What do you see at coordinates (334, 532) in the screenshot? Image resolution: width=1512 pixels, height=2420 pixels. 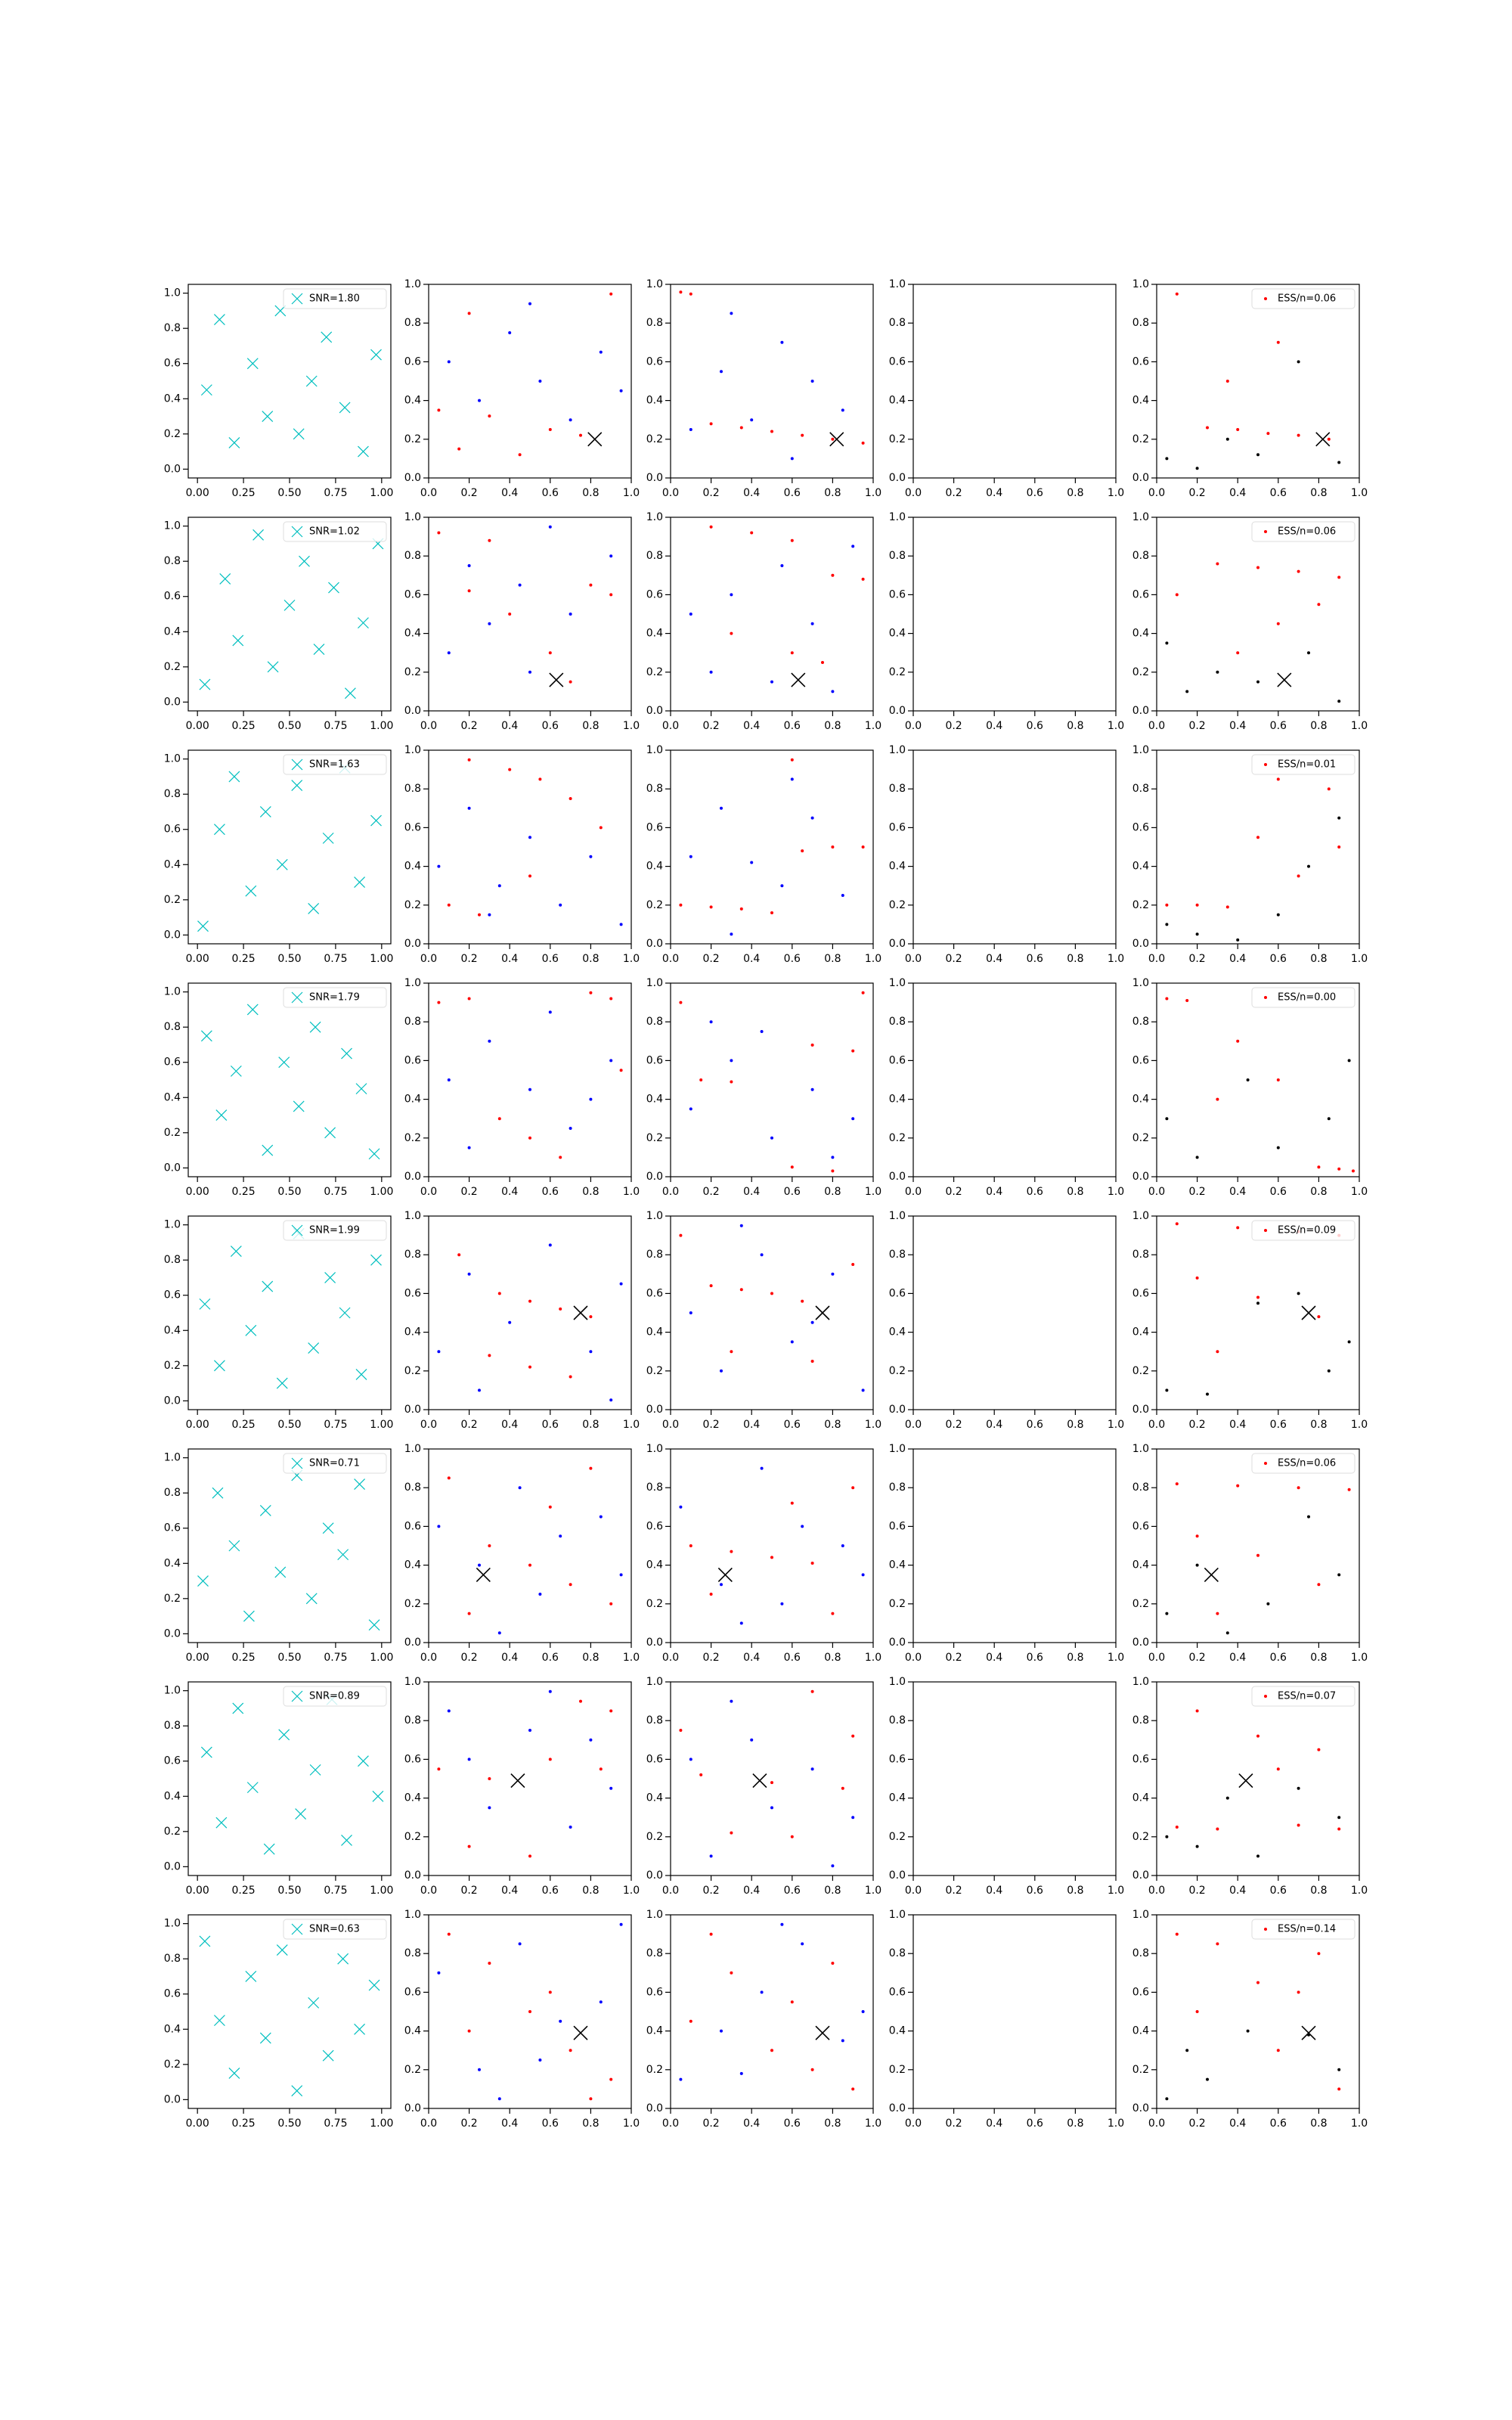 I see `legend-label: SNR=1.02` at bounding box center [334, 532].